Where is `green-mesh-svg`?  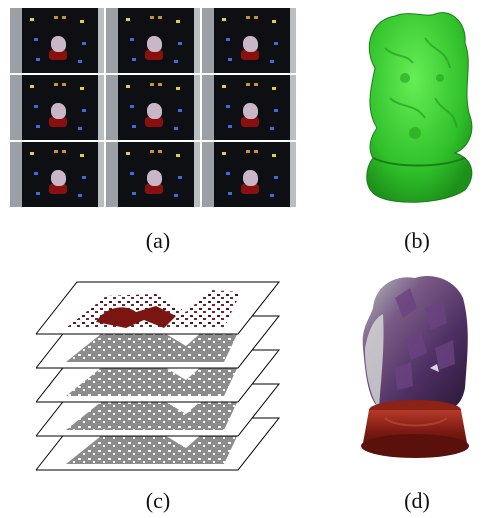 green-mesh-svg is located at coordinates (419, 107).